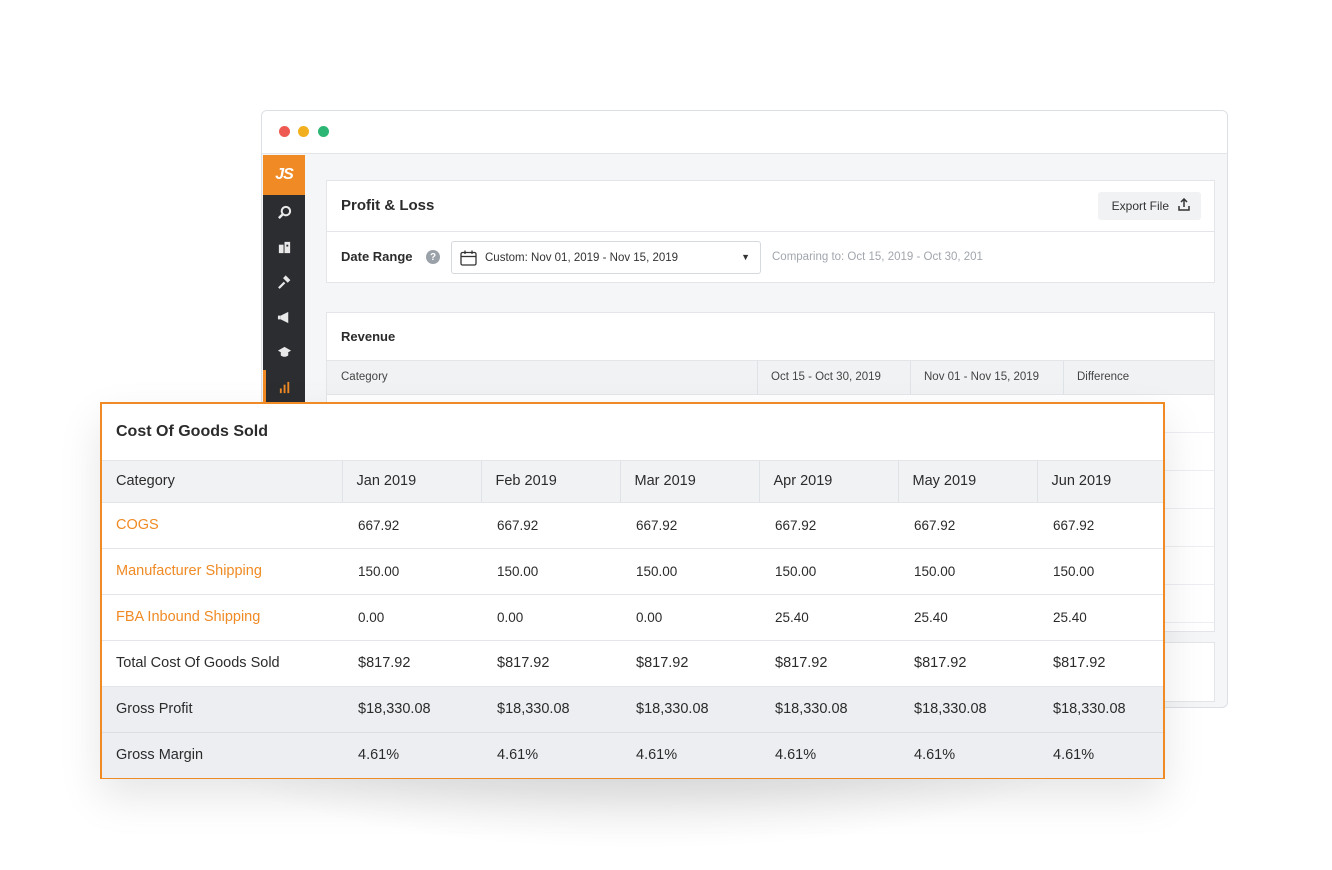 This screenshot has height=870, width=1332. Describe the element at coordinates (284, 247) in the screenshot. I see `building-icon` at that location.